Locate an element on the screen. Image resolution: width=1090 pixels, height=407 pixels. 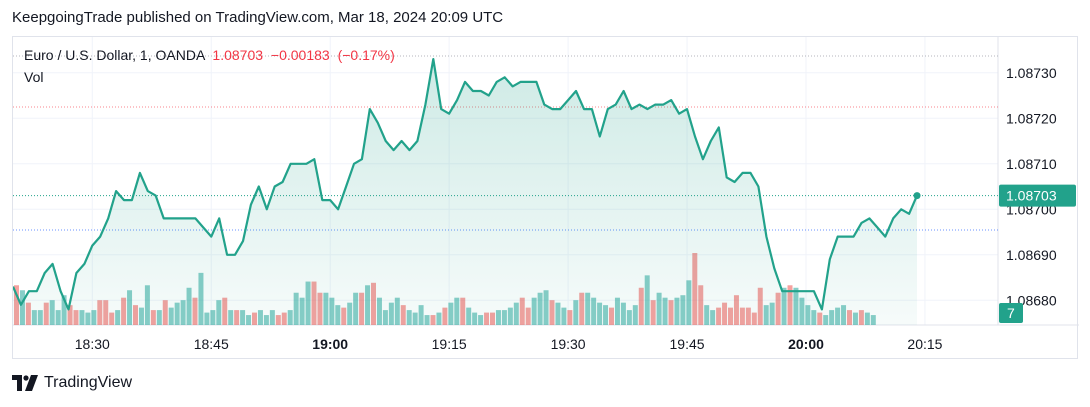
tradingview-wordmark: TradingView is located at coordinates (88, 382).